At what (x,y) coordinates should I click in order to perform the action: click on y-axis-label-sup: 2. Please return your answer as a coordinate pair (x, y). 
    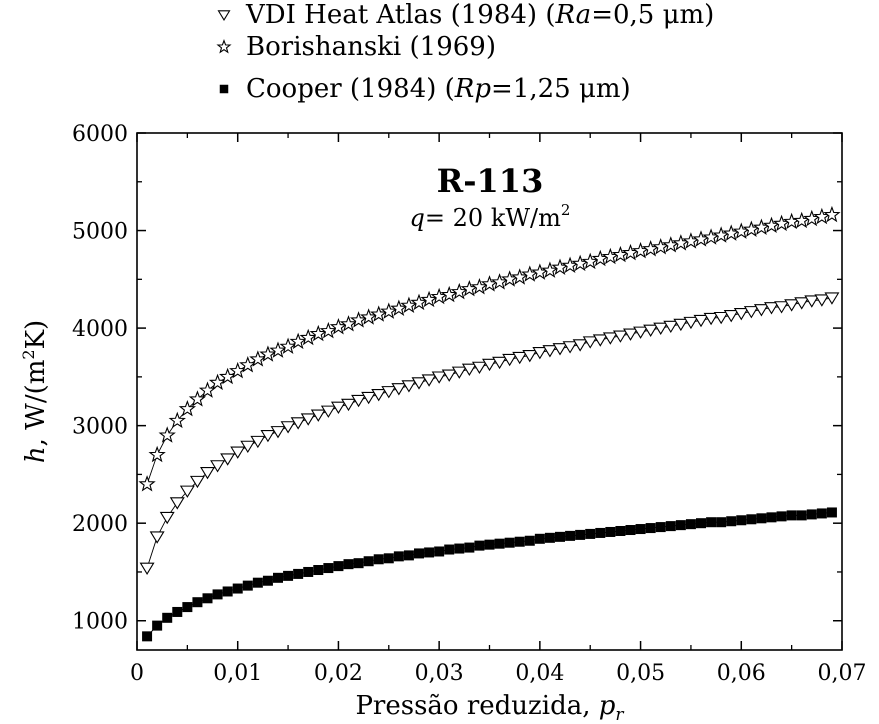
    Looking at the image, I should click on (28, 354).